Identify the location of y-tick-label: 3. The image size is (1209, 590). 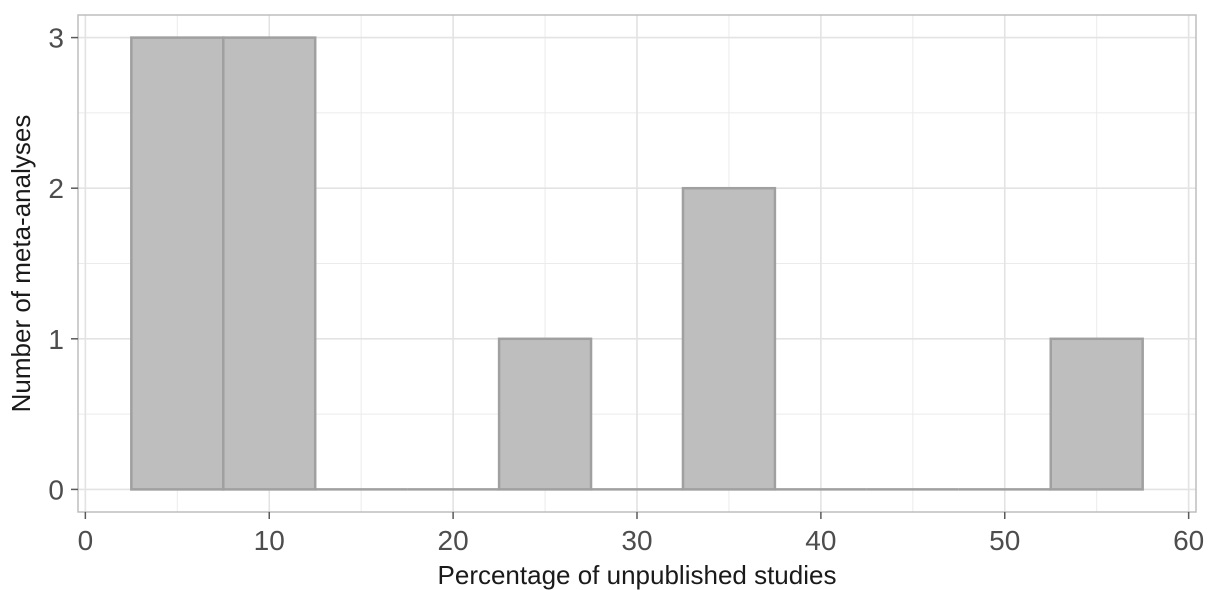
(56, 38).